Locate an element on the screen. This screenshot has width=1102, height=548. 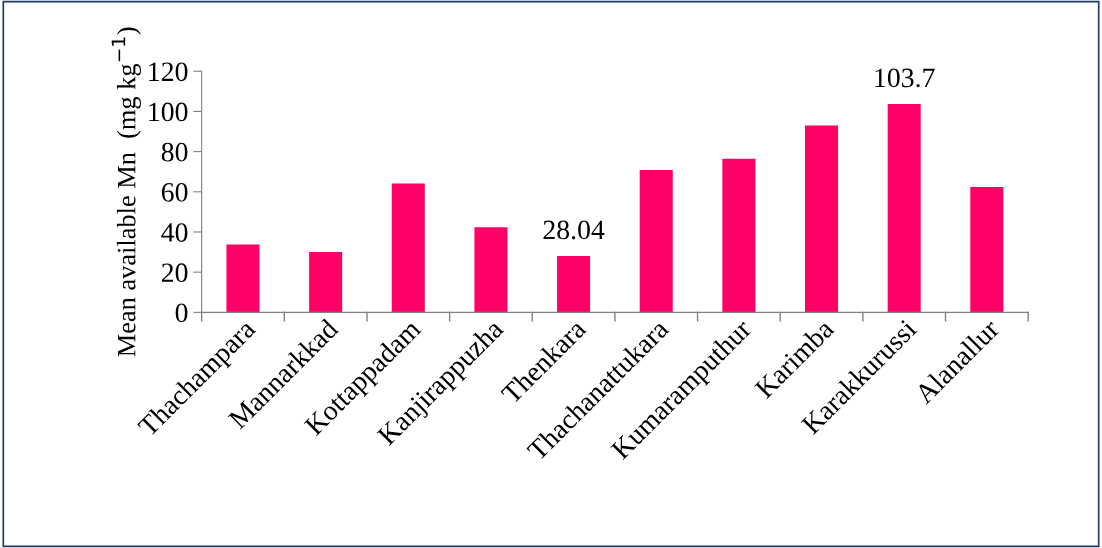
y-tick-label: 40 is located at coordinates (174, 232).